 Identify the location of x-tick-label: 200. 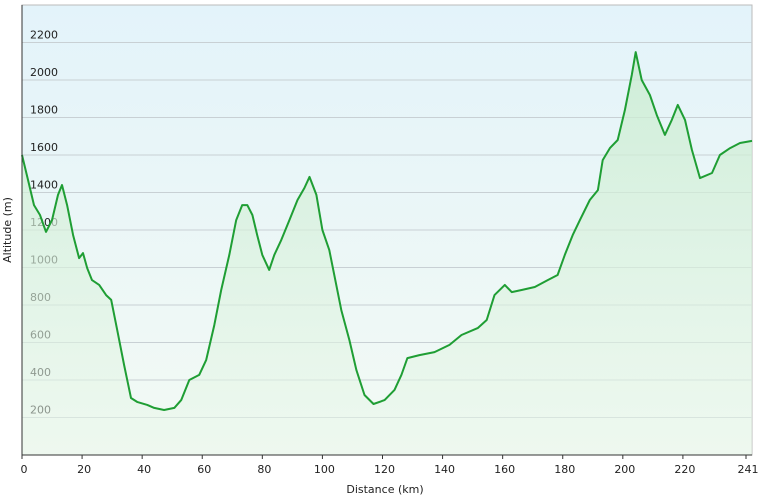
(624, 469).